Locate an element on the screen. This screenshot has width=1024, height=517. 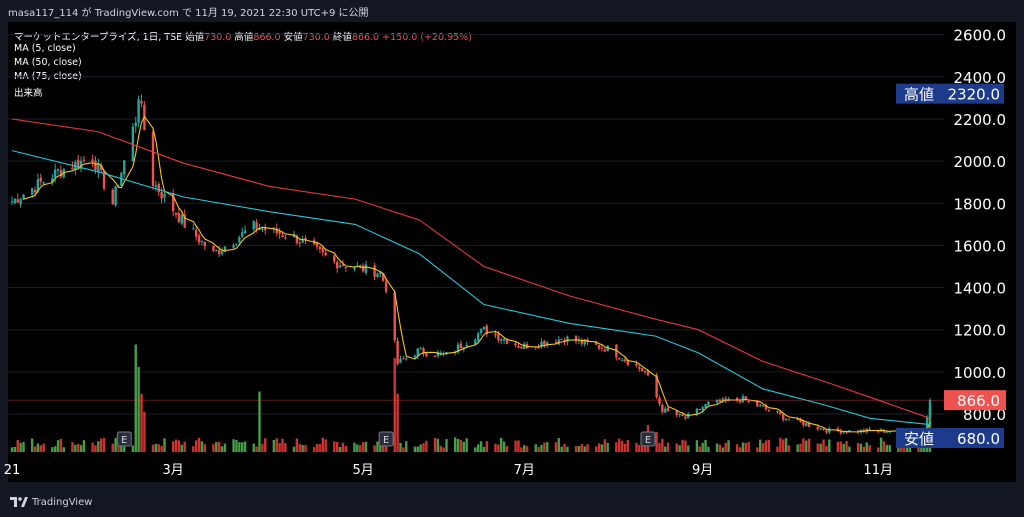
time-axis is located at coordinates (512, 467).